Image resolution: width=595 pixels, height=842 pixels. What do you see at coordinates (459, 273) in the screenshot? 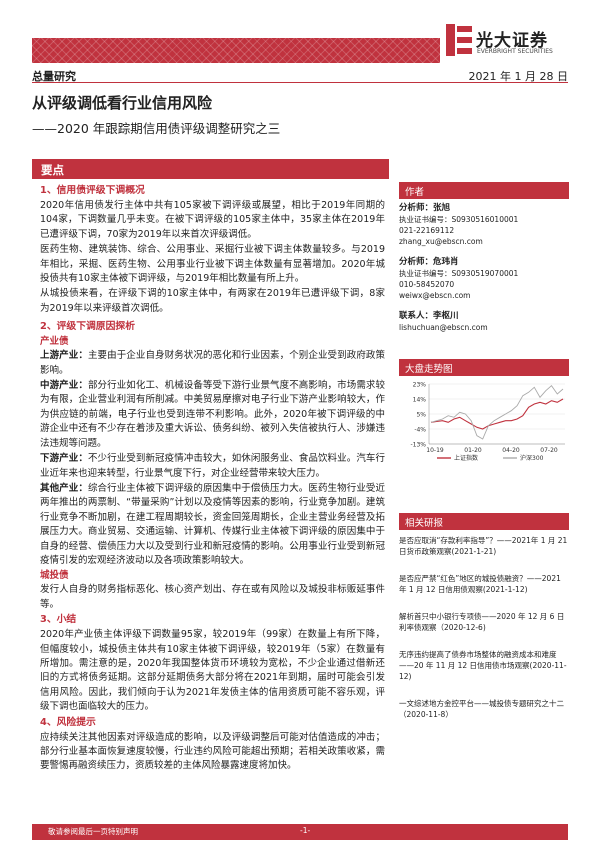
I see `analyst-cert: 执业证书编号：S0930519070001` at bounding box center [459, 273].